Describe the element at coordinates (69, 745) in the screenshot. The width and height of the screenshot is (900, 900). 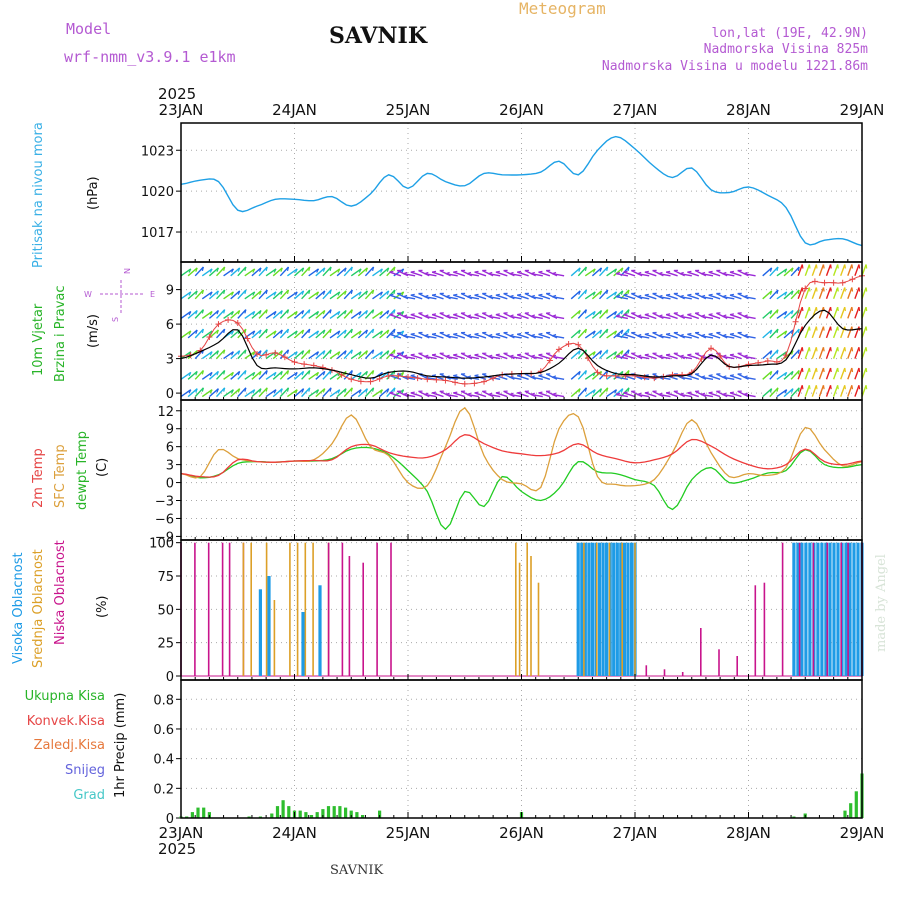
I see `legend-freezing-rain: Zaledj.Kisa` at that location.